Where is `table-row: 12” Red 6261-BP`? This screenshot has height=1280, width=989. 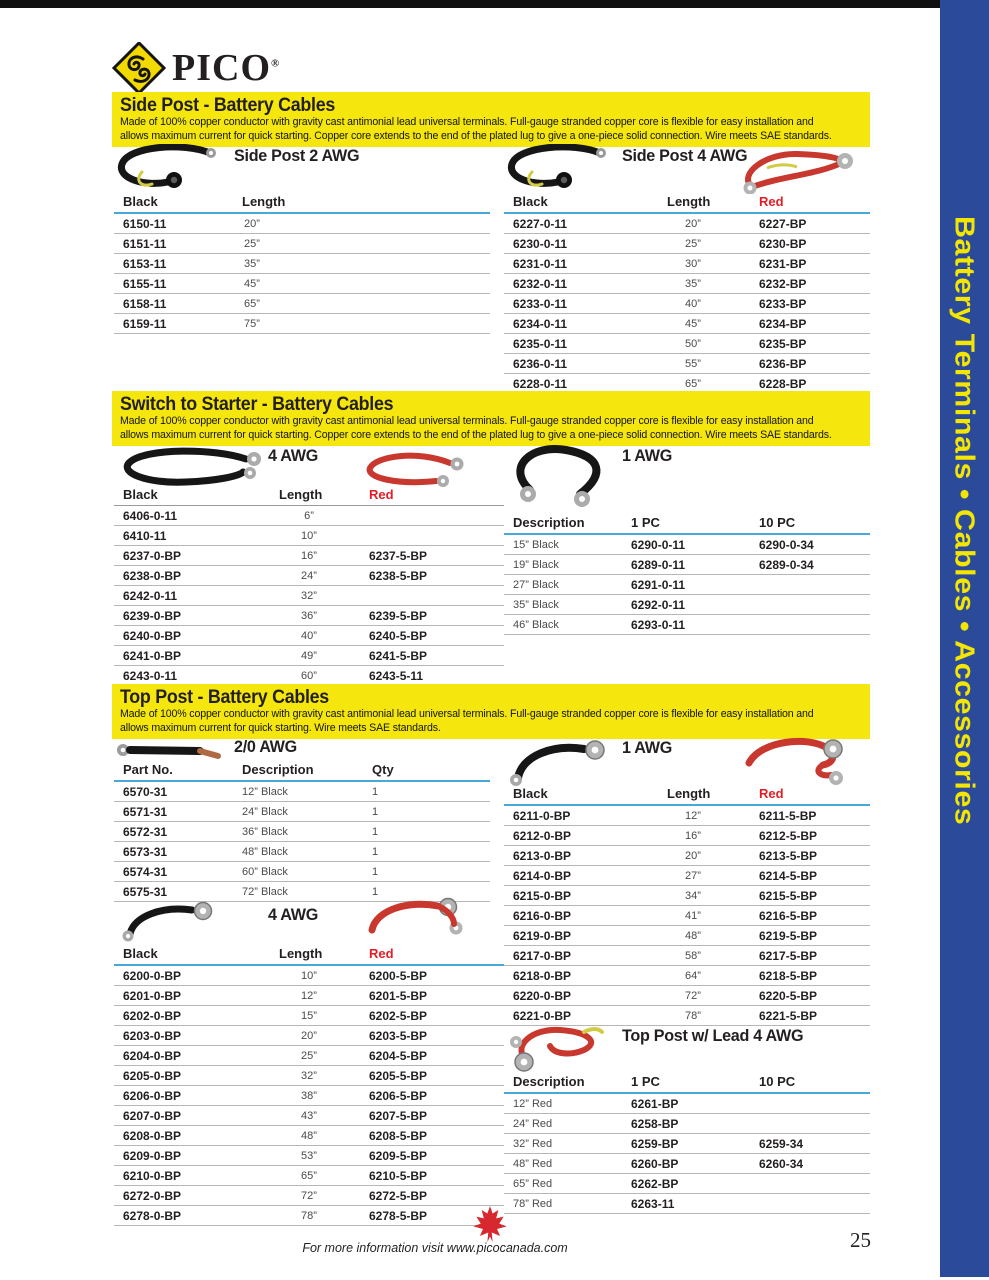
table-row: 12” Red 6261-BP is located at coordinates (687, 1103).